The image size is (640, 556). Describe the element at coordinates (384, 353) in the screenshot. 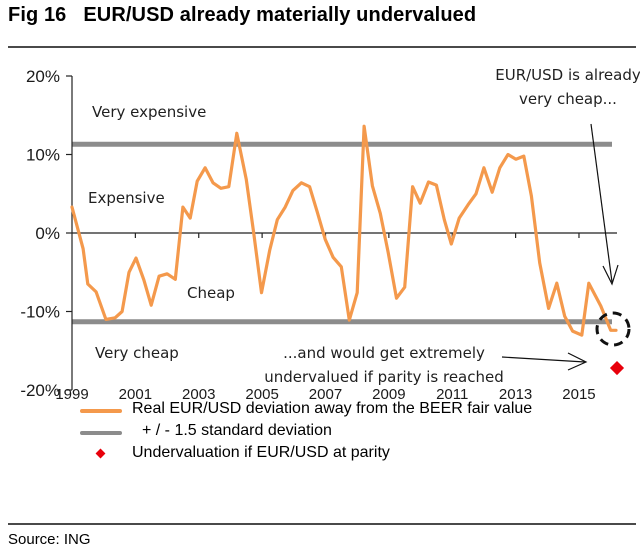

I see `annotation-text: ...and would get extremely` at that location.